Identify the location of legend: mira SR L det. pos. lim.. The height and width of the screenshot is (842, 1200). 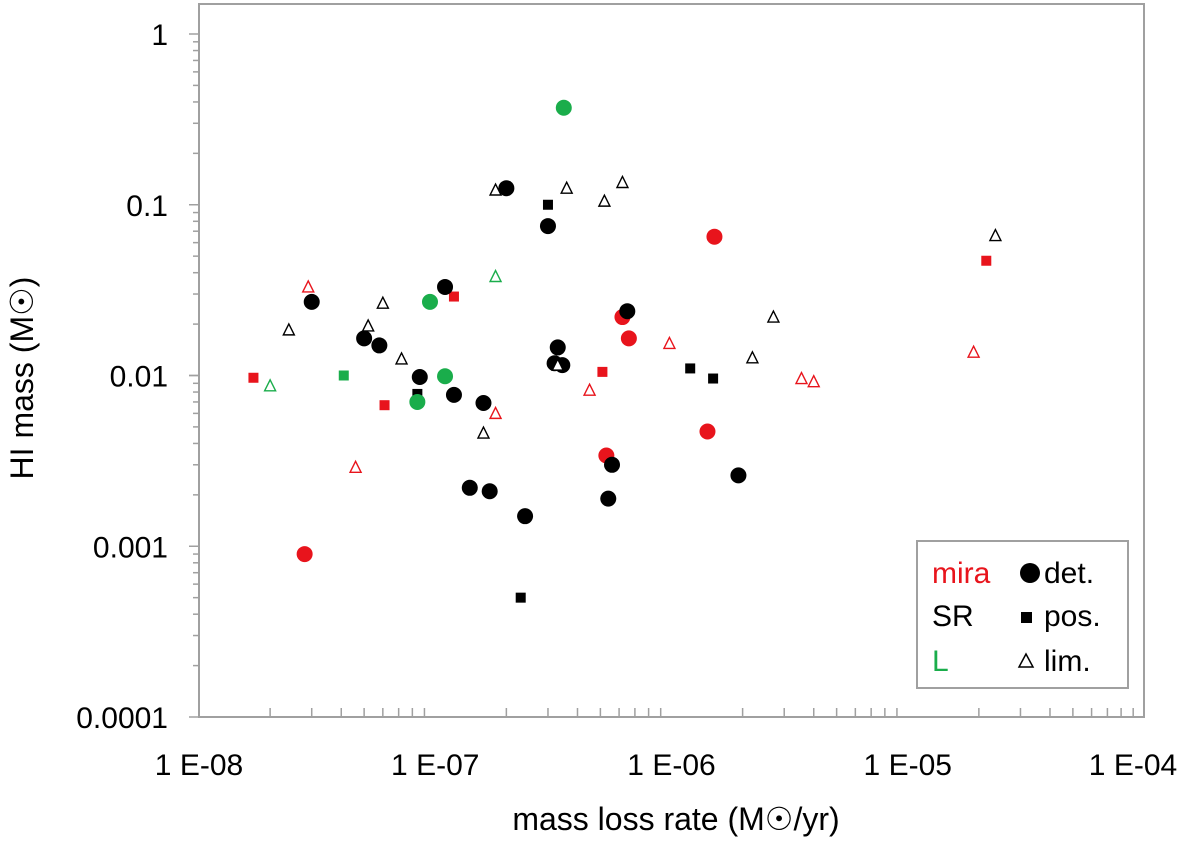
(1022, 614).